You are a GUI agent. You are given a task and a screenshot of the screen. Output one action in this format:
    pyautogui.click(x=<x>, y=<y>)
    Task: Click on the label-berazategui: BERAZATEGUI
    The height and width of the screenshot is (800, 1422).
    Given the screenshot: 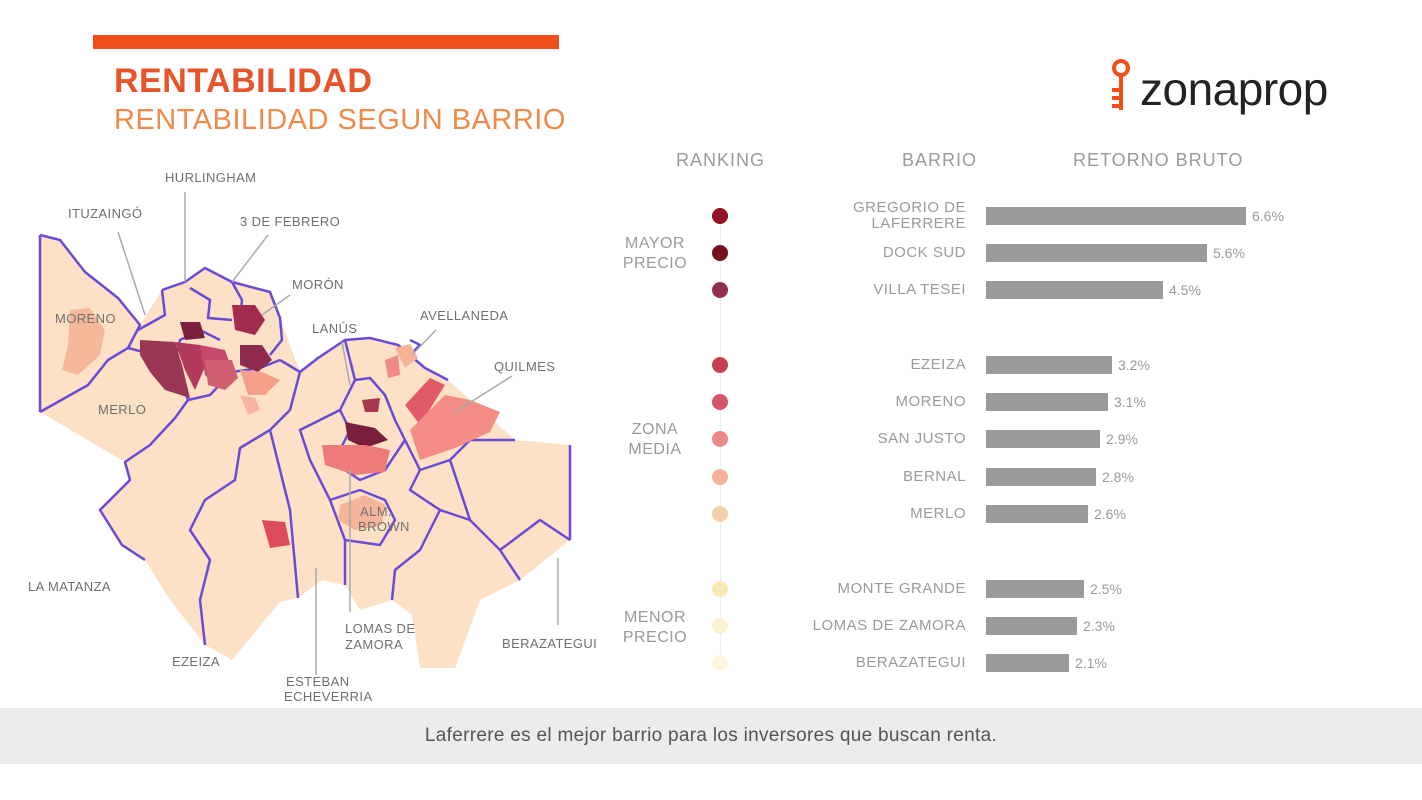 What is the action you would take?
    pyautogui.click(x=549, y=643)
    